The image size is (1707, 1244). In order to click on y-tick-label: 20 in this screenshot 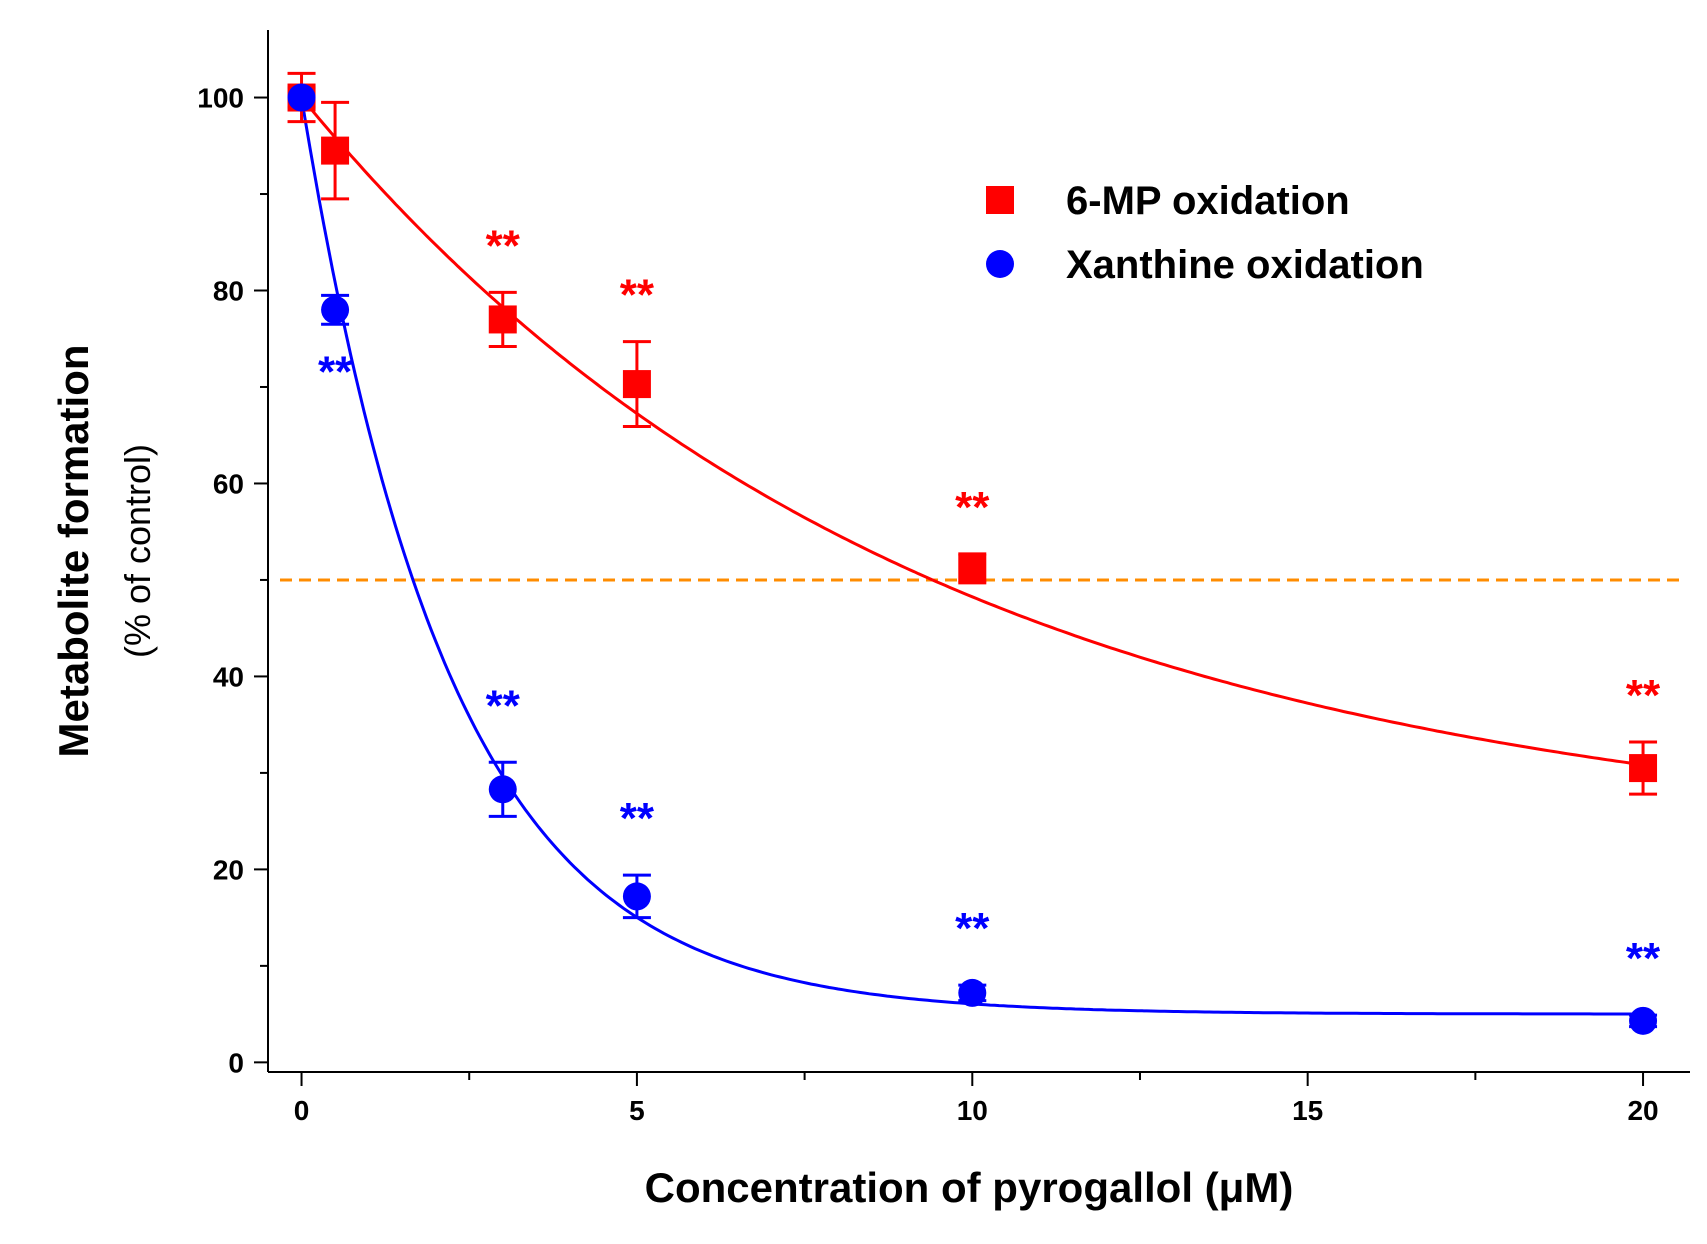, I will do `click(228, 869)`.